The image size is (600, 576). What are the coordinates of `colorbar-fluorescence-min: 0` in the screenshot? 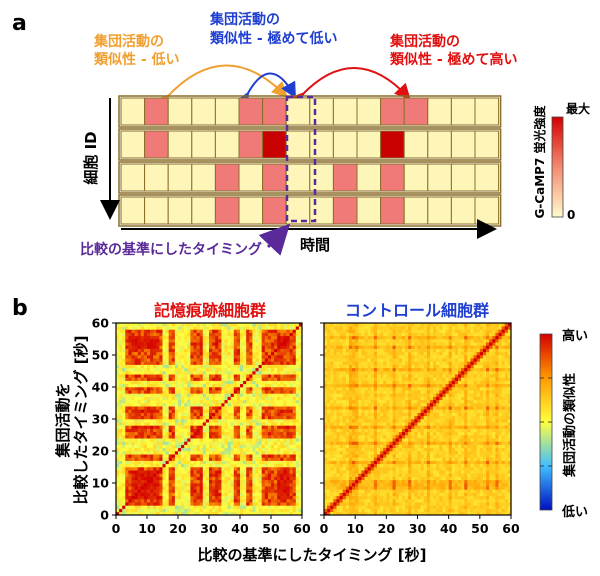 It's located at (571, 215).